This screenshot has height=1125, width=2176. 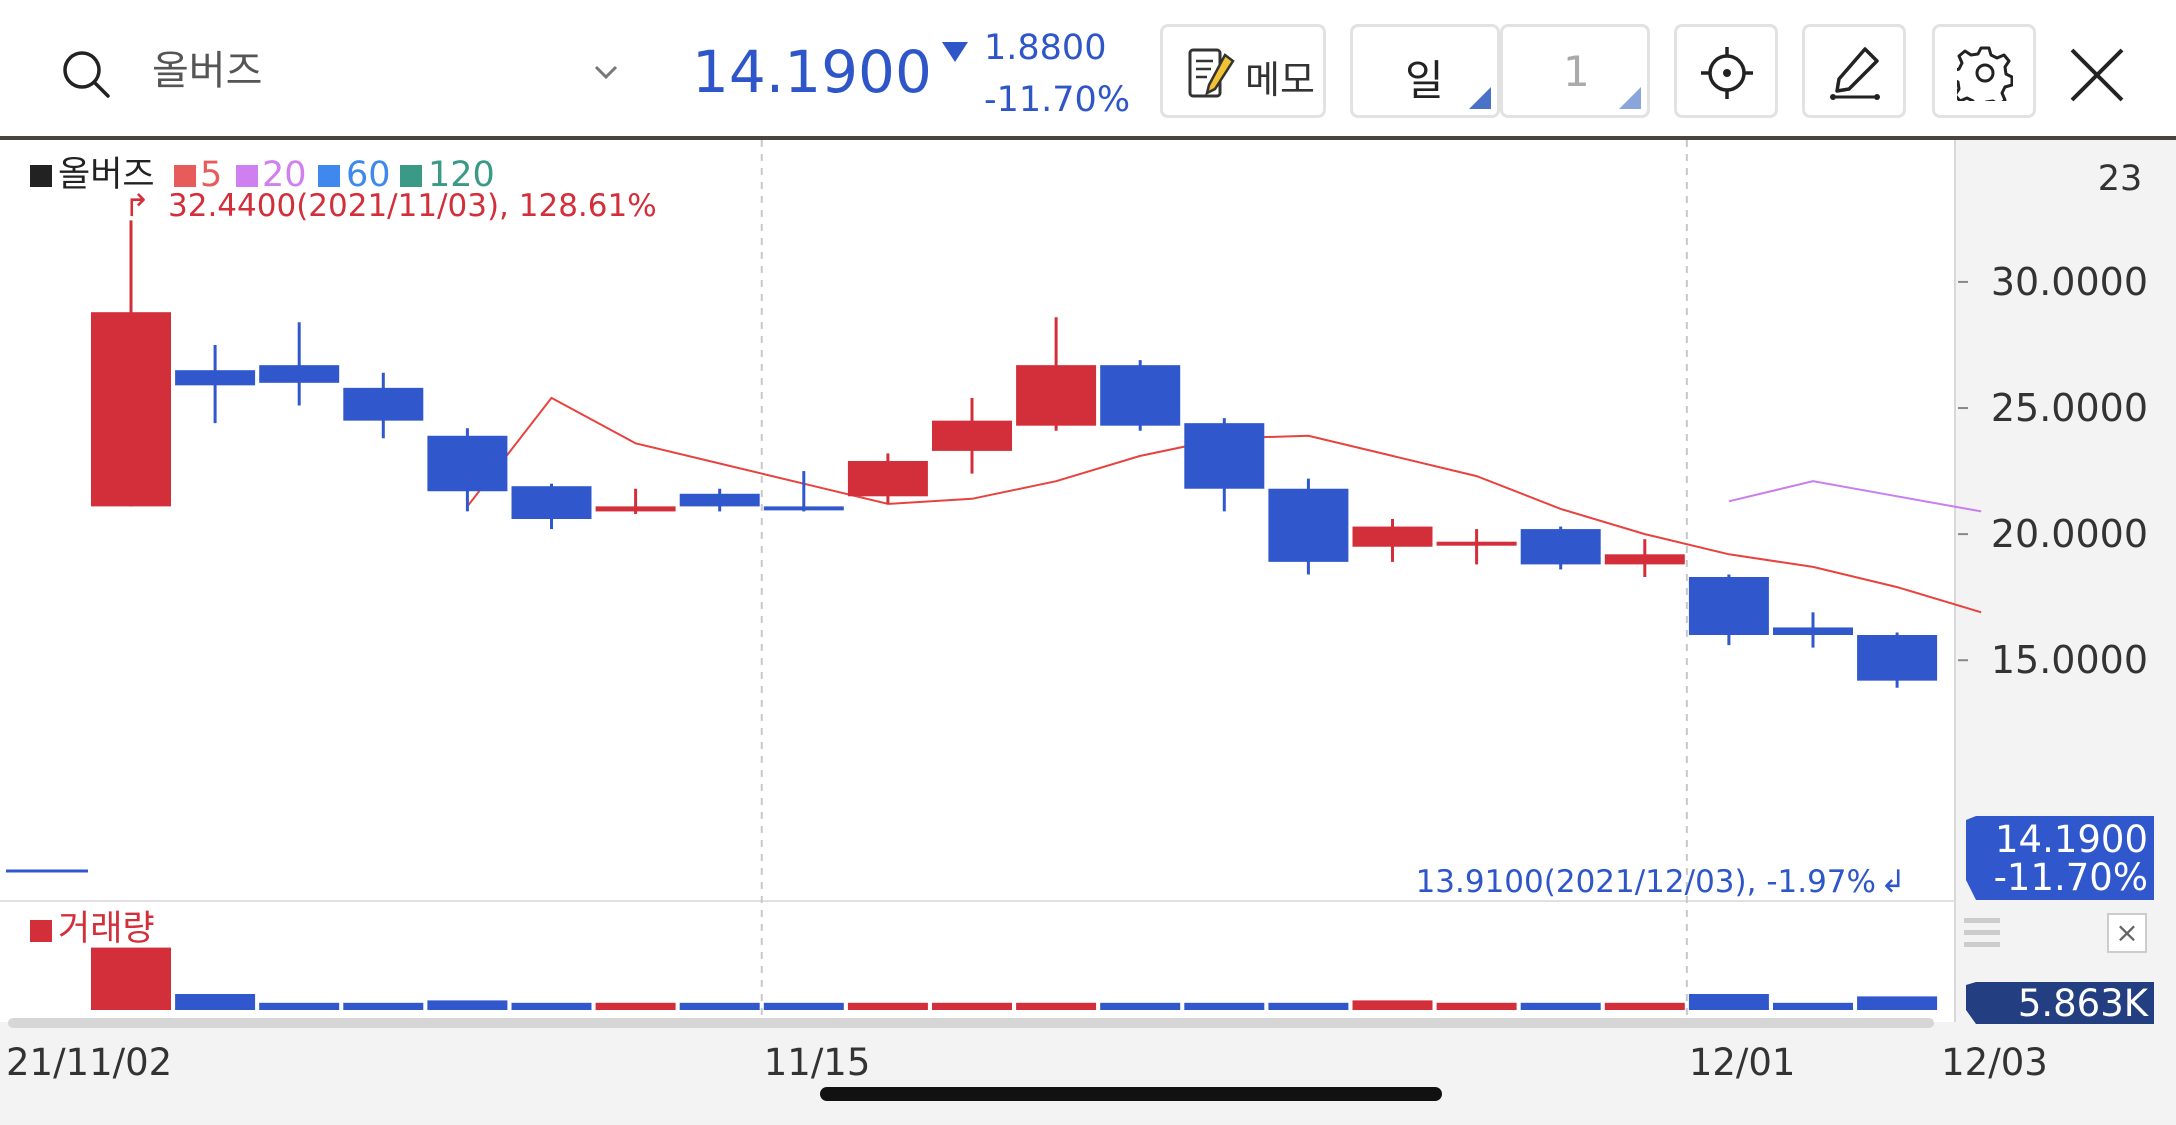 I want to click on close-pane-icon: ×, so click(x=2126, y=932).